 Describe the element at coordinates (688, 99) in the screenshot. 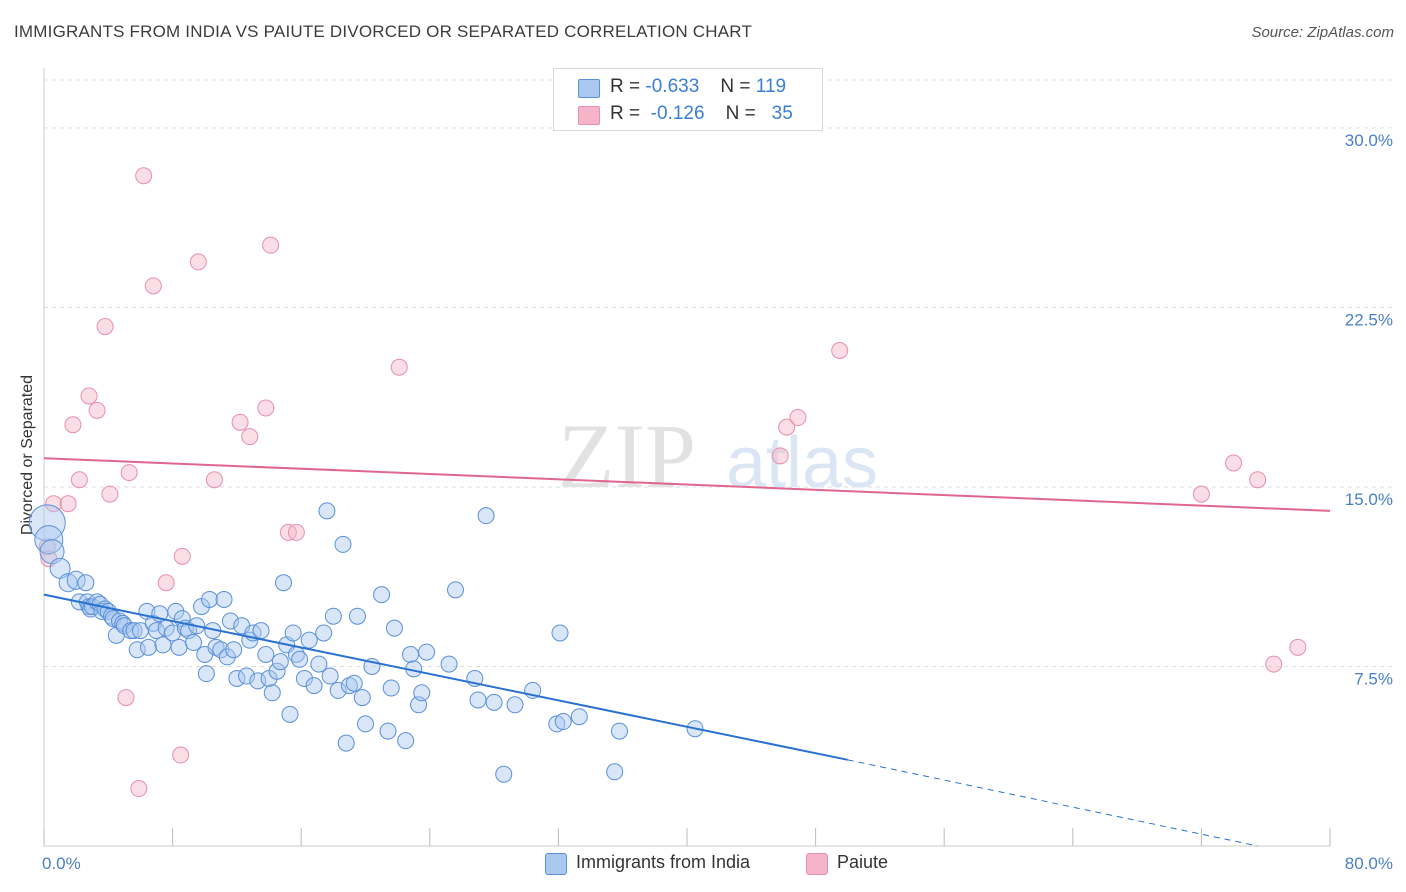

I see `correlation-legend: R = -0.633 N = 119 R = -0.126 N = 35` at that location.